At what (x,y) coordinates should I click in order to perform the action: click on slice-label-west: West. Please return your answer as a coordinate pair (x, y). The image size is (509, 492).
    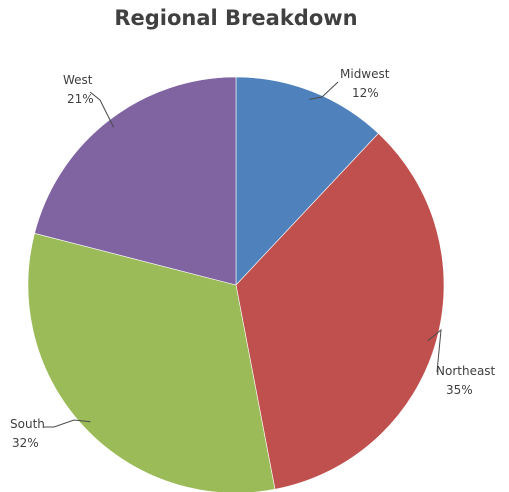
    Looking at the image, I should click on (78, 80).